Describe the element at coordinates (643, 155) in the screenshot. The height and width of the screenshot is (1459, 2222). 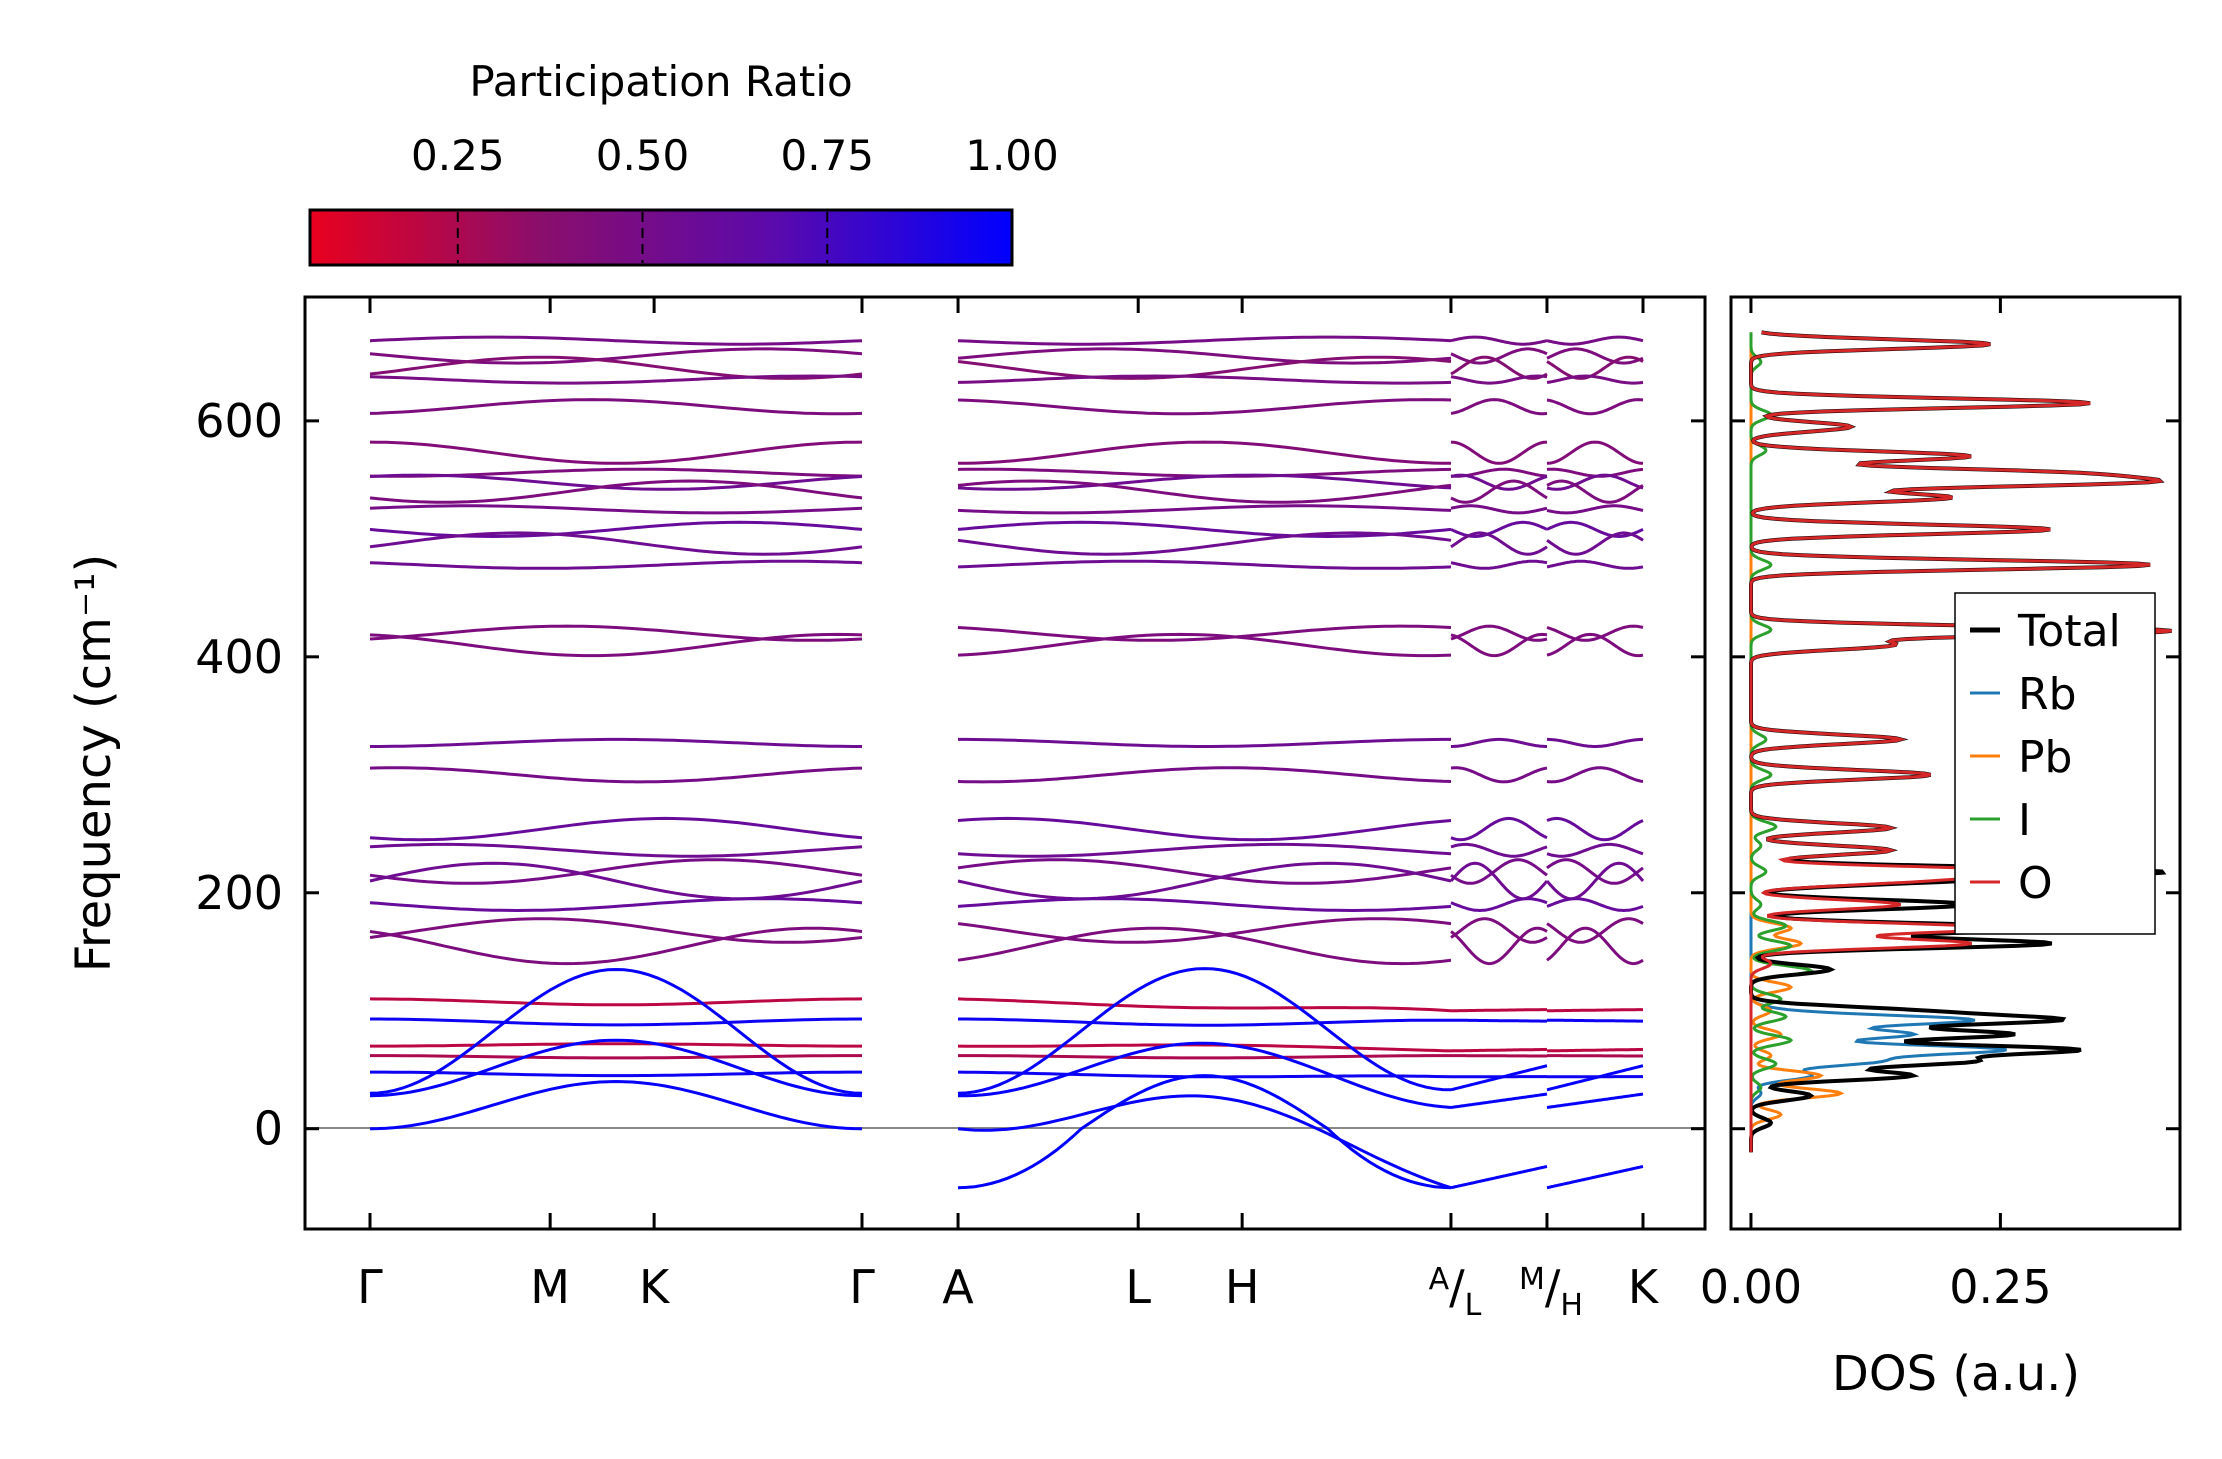
I see `colorbar-tick-label: 0.50` at that location.